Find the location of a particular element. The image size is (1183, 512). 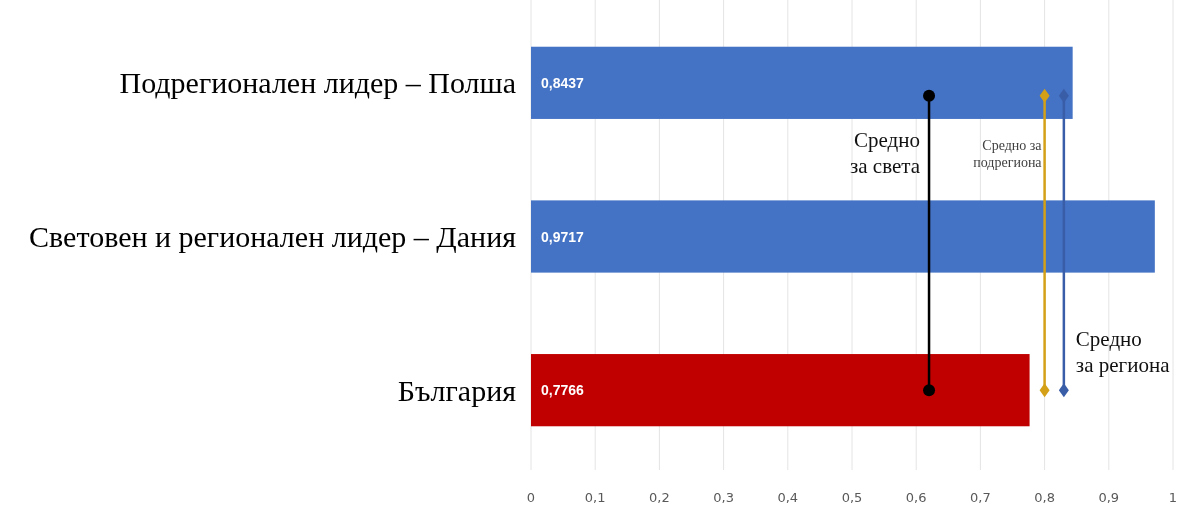

x-tick-label: 0,9 is located at coordinates (1109, 497).